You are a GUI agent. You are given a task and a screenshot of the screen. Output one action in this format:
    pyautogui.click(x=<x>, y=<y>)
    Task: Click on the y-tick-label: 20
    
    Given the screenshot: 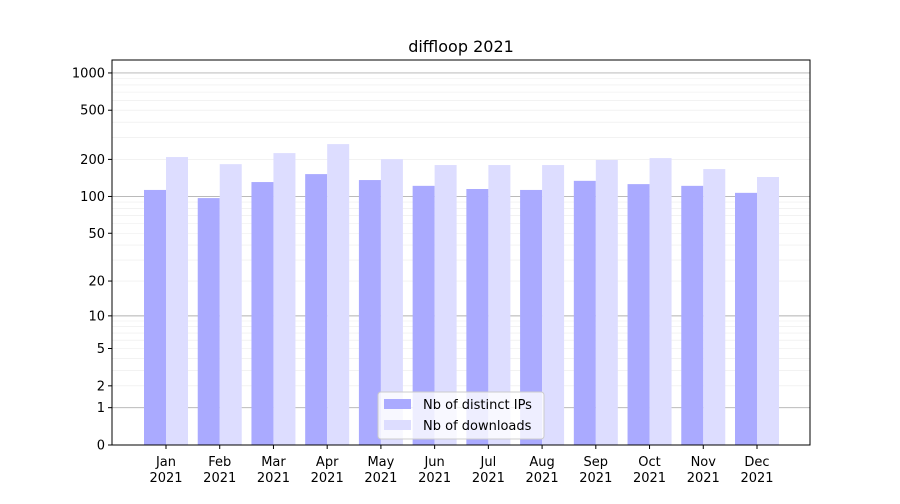 What is the action you would take?
    pyautogui.click(x=96, y=282)
    